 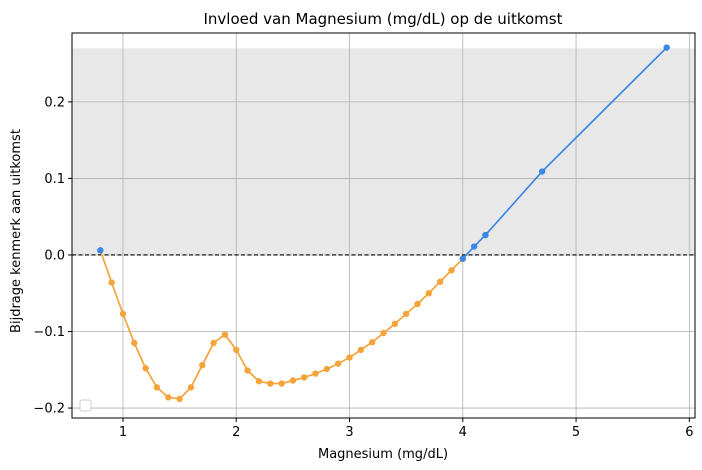 What do you see at coordinates (54, 255) in the screenshot?
I see `y-tick-label: 0.0` at bounding box center [54, 255].